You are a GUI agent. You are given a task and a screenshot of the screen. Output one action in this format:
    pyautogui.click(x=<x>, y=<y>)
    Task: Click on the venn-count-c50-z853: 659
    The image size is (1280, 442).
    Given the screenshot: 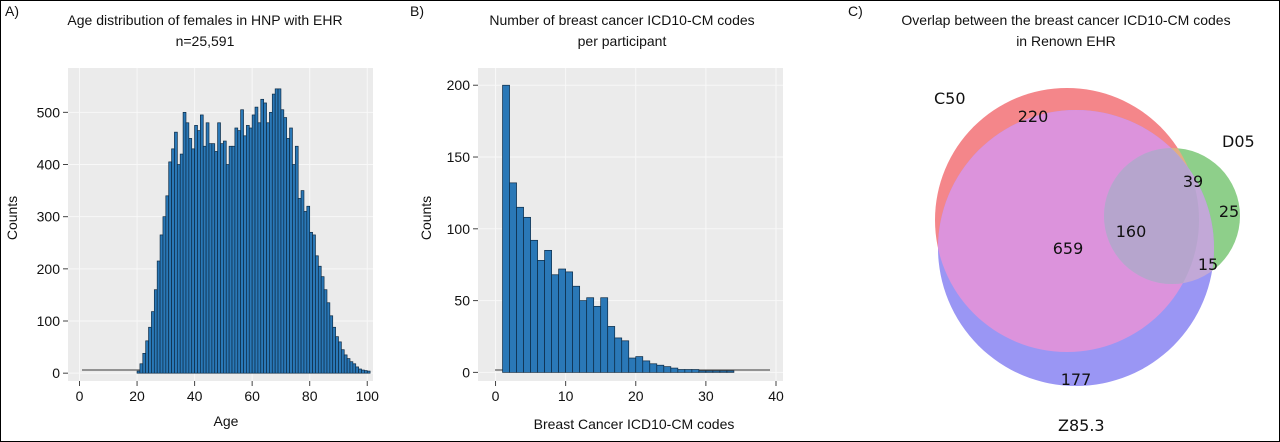 What is the action you would take?
    pyautogui.click(x=1068, y=248)
    